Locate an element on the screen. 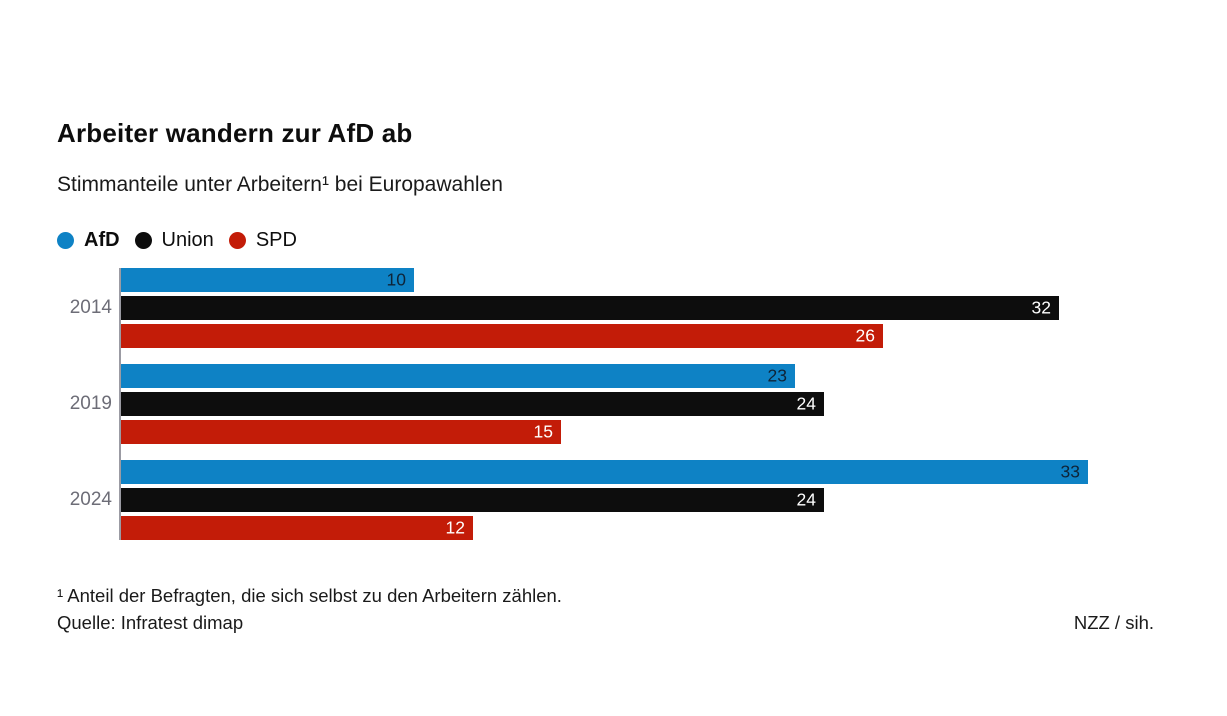 This screenshot has height=716, width=1227. bar-value-2019-spd: 15 is located at coordinates (543, 431).